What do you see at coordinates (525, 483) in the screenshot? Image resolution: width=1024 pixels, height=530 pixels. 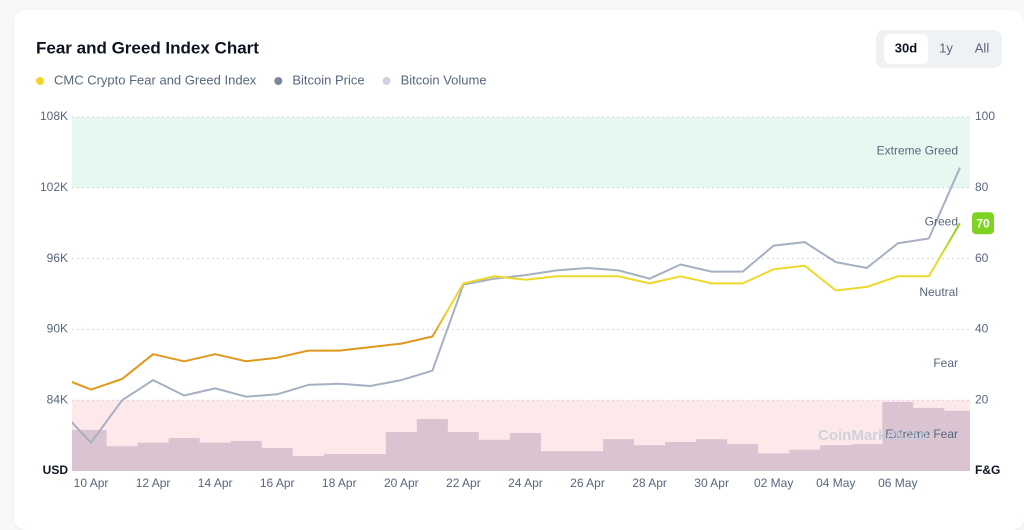 I see `x-tick-label: 24 Apr` at bounding box center [525, 483].